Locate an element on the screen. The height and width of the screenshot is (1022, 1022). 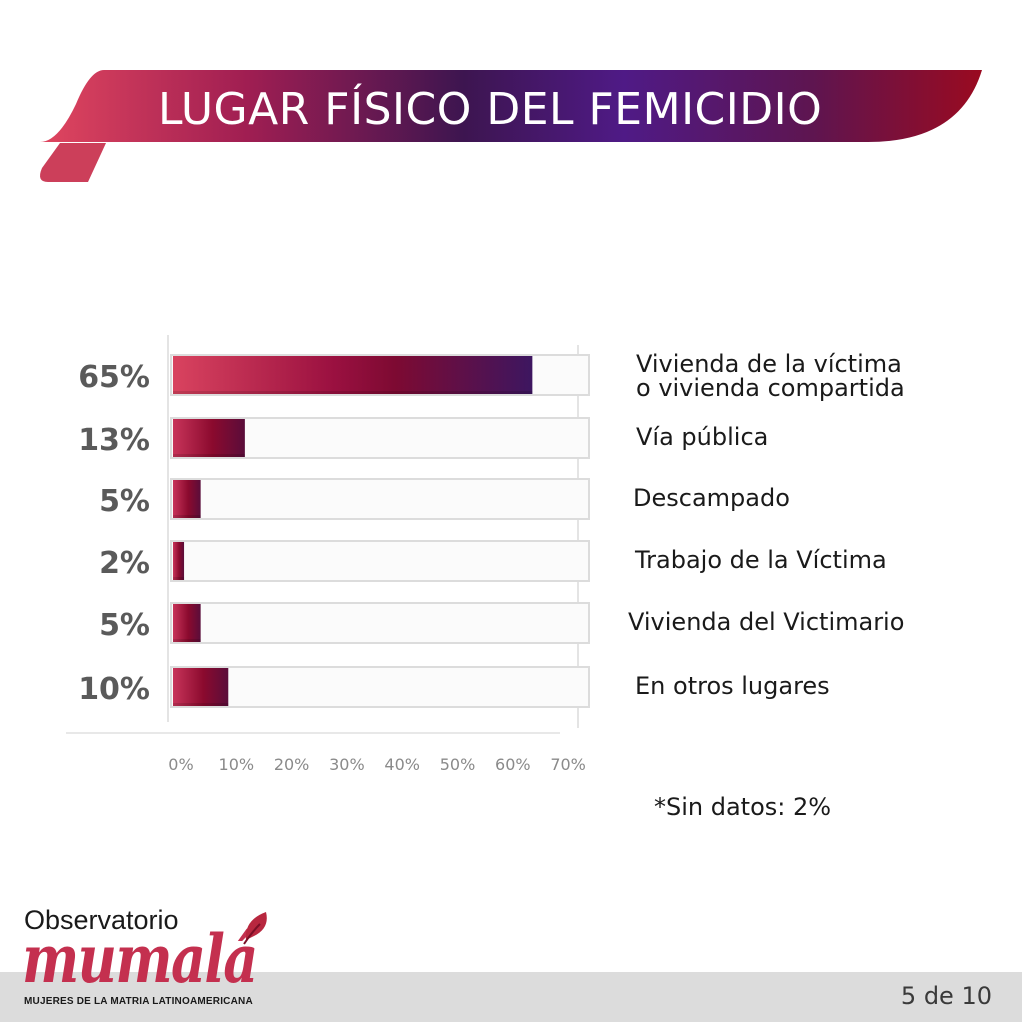
value-label: 10% is located at coordinates (114, 689).